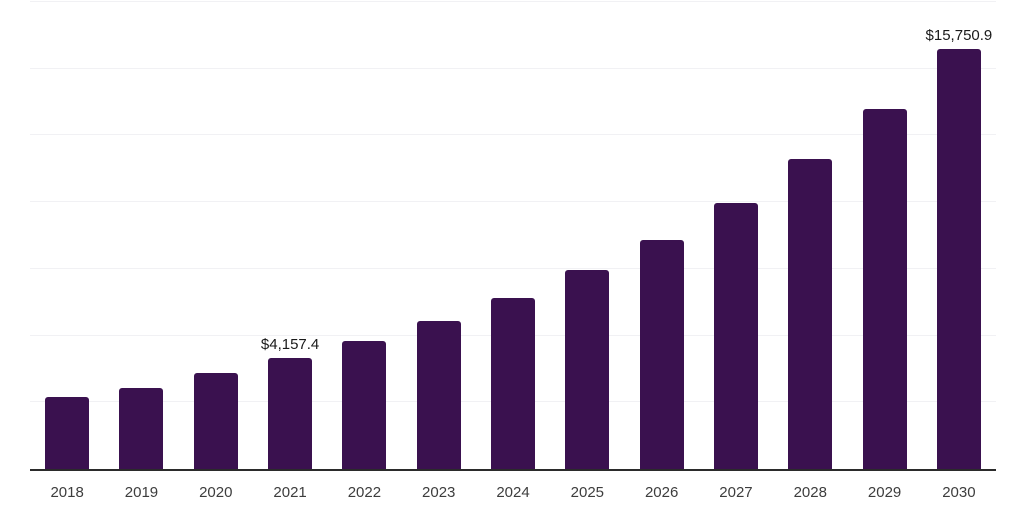 This screenshot has width=1024, height=512. Describe the element at coordinates (364, 235) in the screenshot. I see `bar-slot-2022` at that location.